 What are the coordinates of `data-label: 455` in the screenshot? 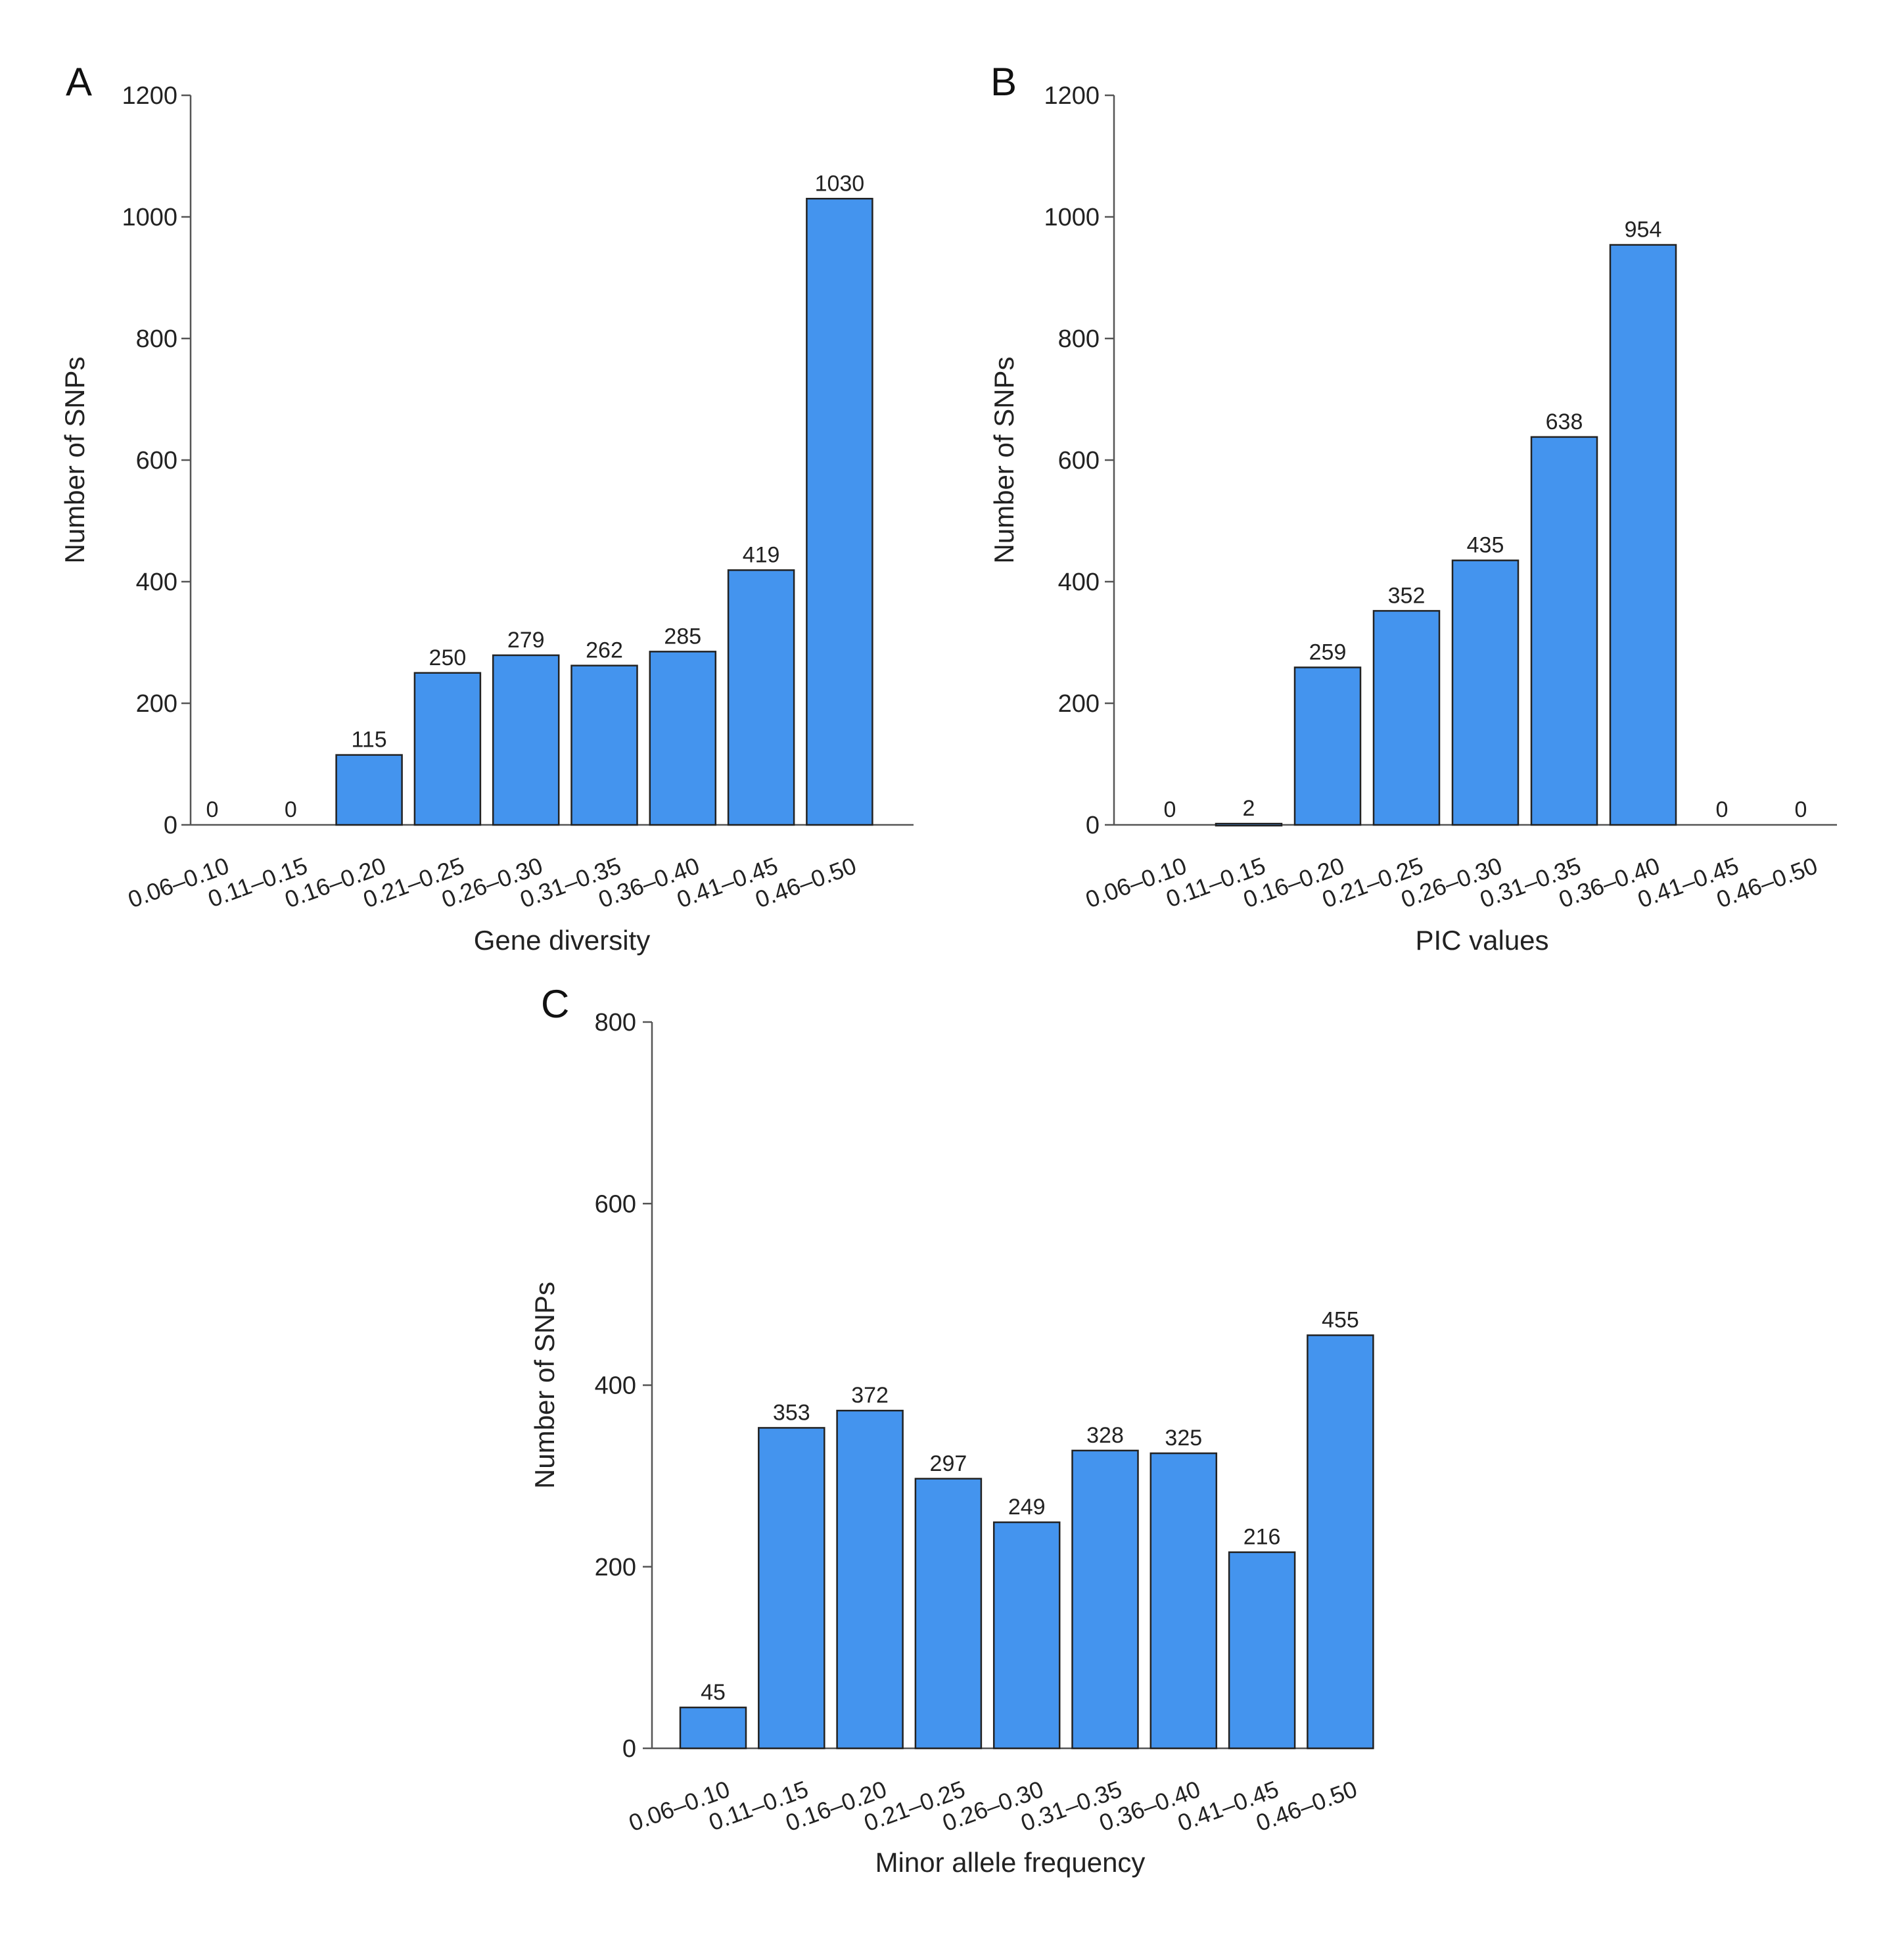 It's located at (1340, 1320).